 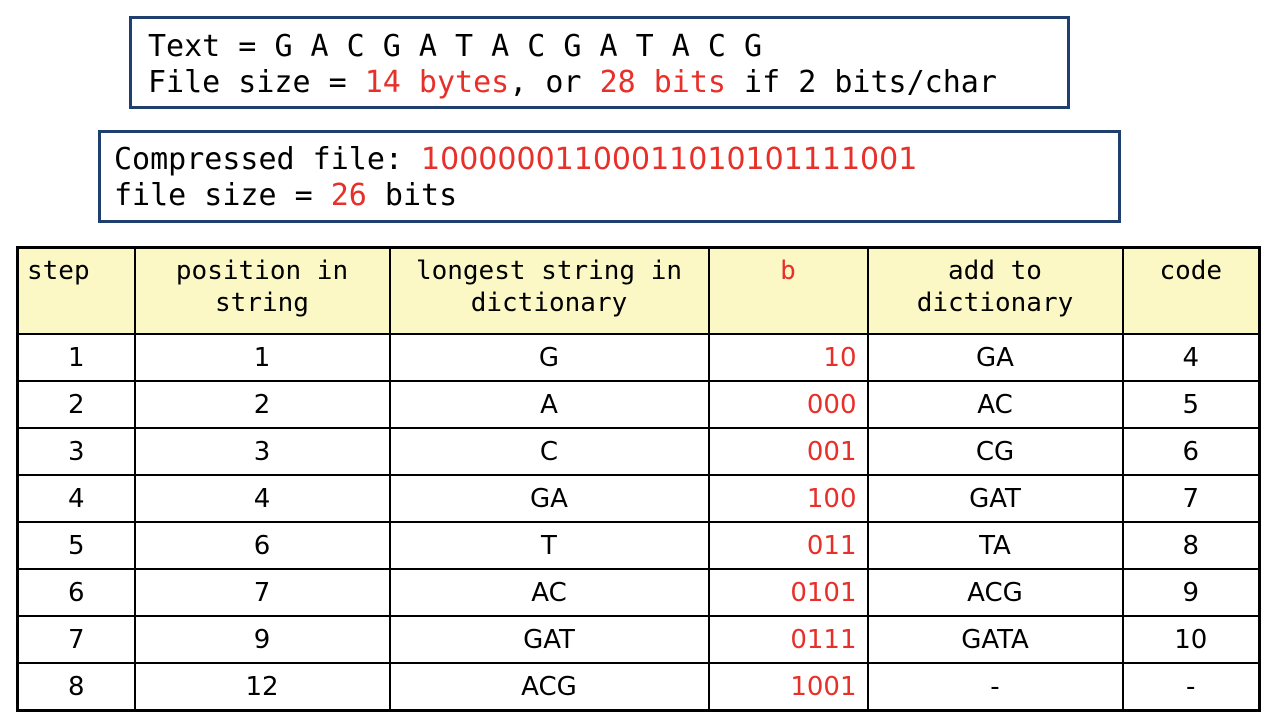 I want to click on table-row: 7 9 GAT 0111 GATA 10, so click(x=638, y=639).